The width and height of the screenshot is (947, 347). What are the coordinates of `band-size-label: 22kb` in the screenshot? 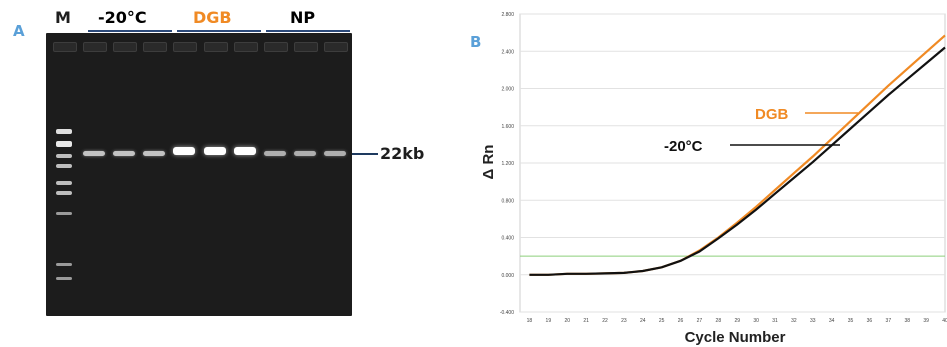 It's located at (402, 153).